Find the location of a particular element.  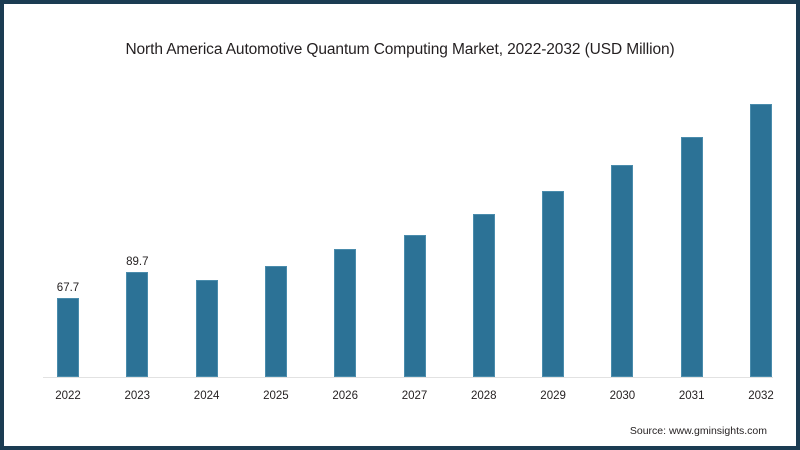

bar-2022 is located at coordinates (68, 337).